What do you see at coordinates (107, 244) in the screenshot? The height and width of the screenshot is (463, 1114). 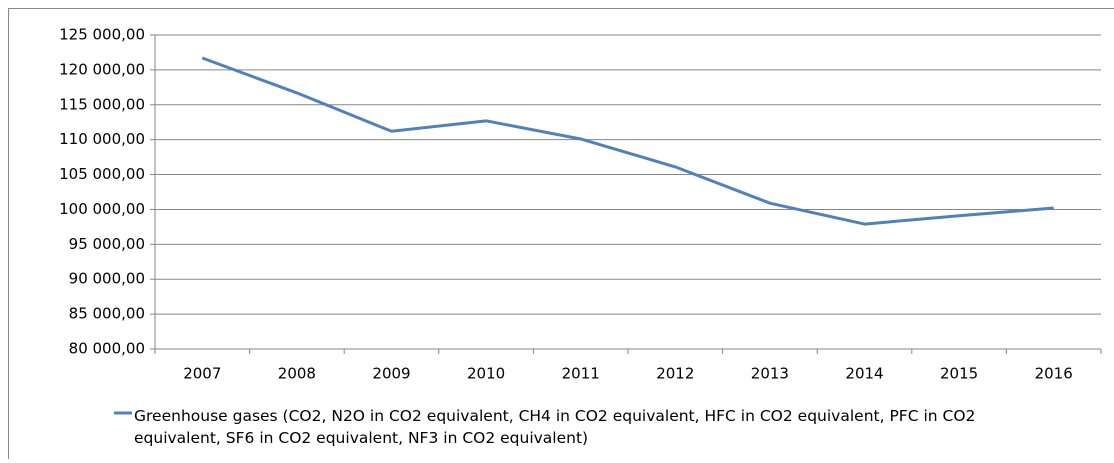 I see `y-tick-label: 95 000,00` at bounding box center [107, 244].